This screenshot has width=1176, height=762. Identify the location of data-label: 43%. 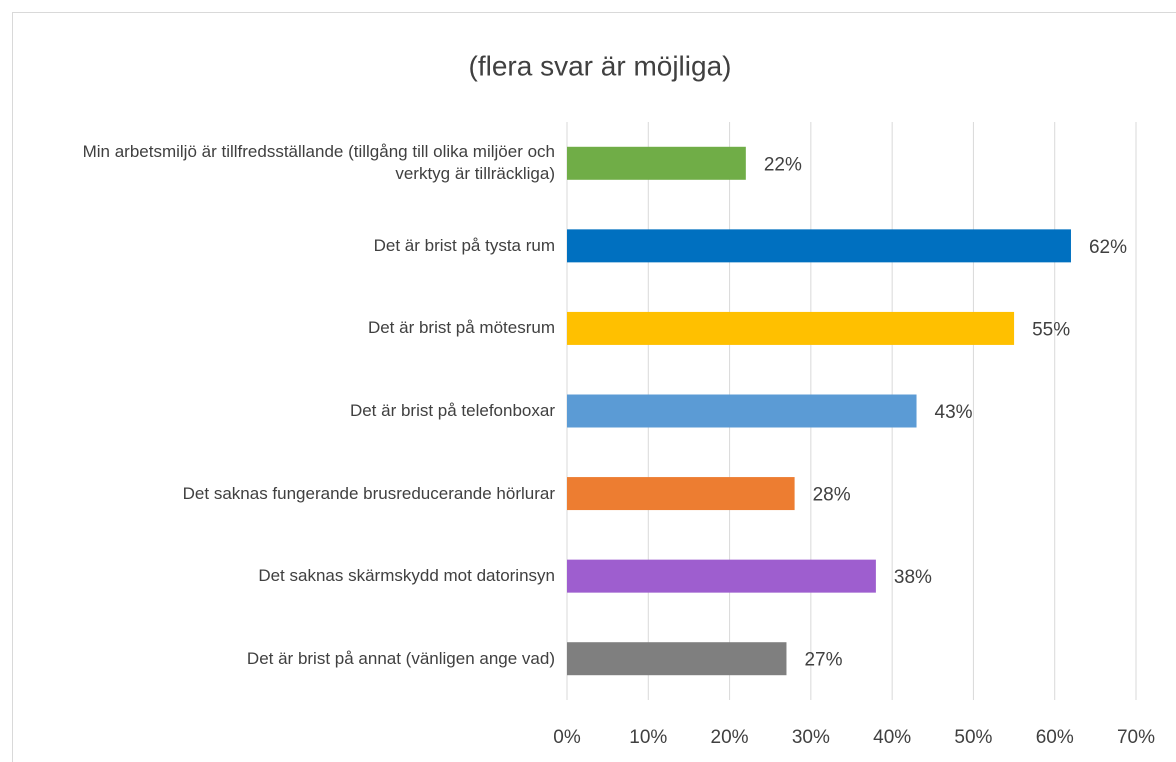
(954, 412).